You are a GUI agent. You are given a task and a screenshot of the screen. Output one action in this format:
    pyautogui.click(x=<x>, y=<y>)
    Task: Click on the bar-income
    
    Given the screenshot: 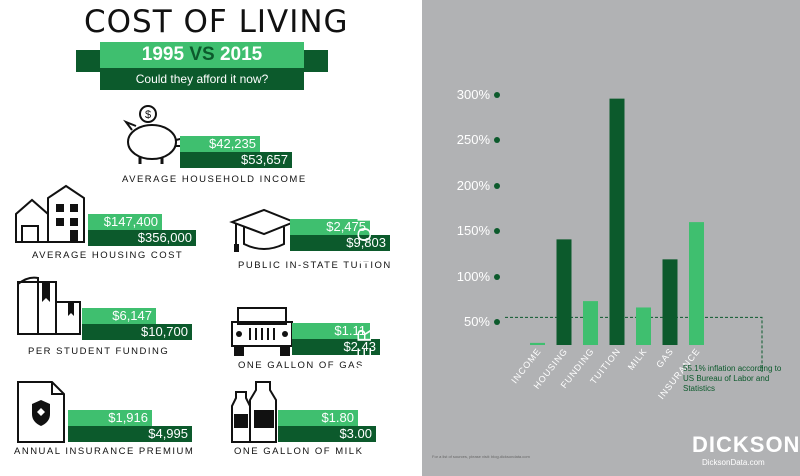 What is the action you would take?
    pyautogui.click(x=537, y=343)
    